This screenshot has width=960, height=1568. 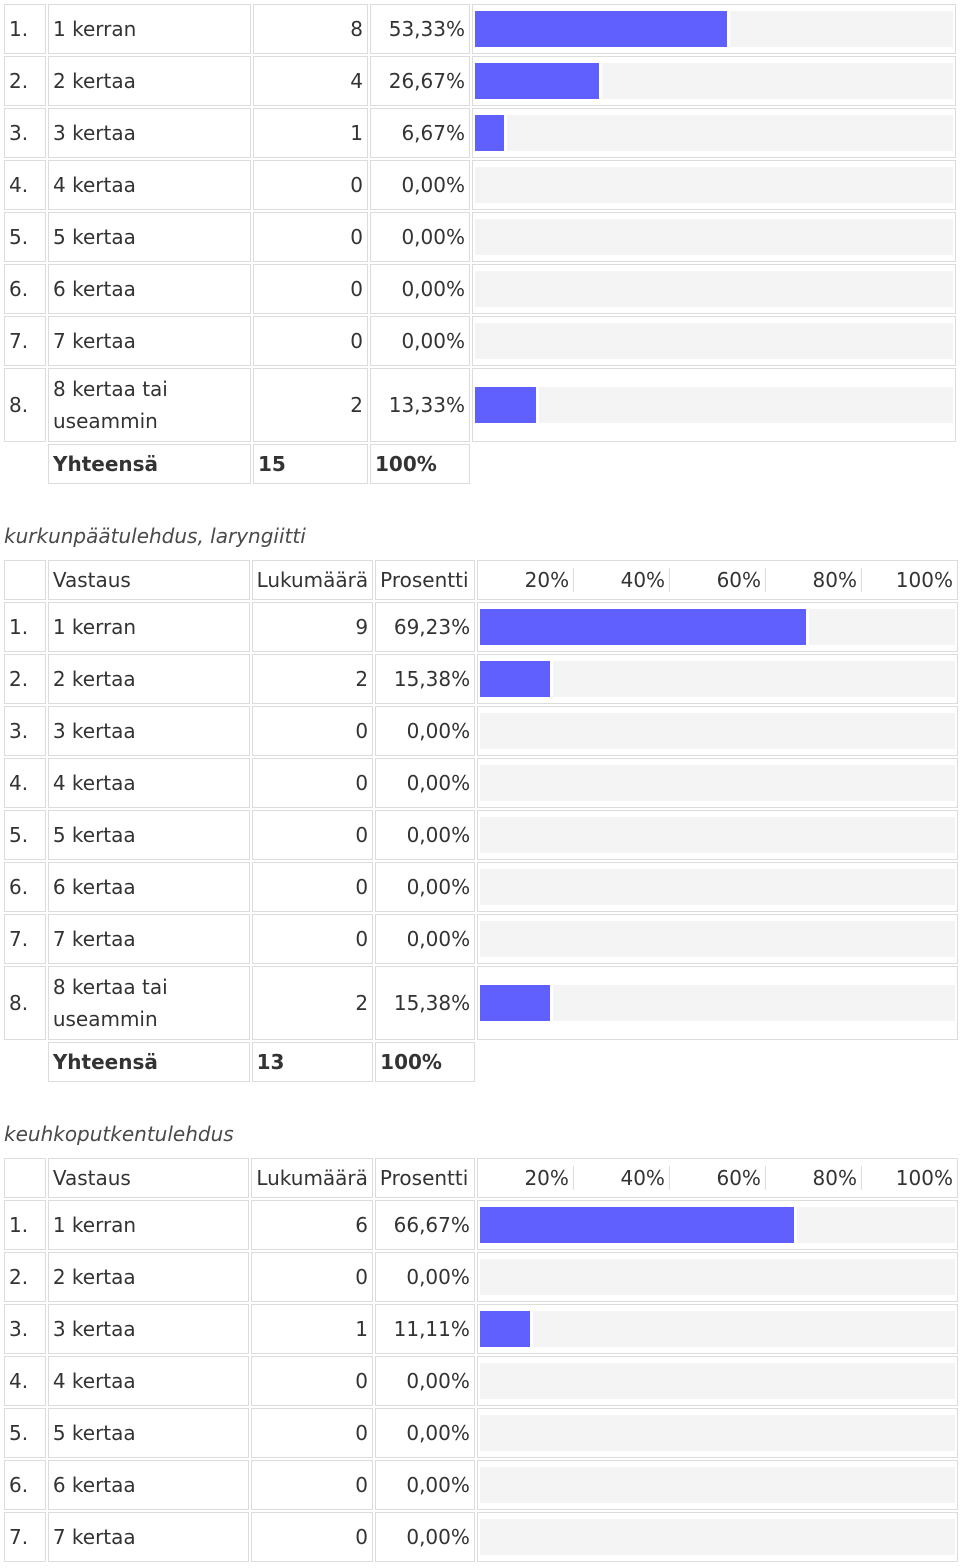 What do you see at coordinates (424, 1329) in the screenshot?
I see `answer-percent: 11,11%` at bounding box center [424, 1329].